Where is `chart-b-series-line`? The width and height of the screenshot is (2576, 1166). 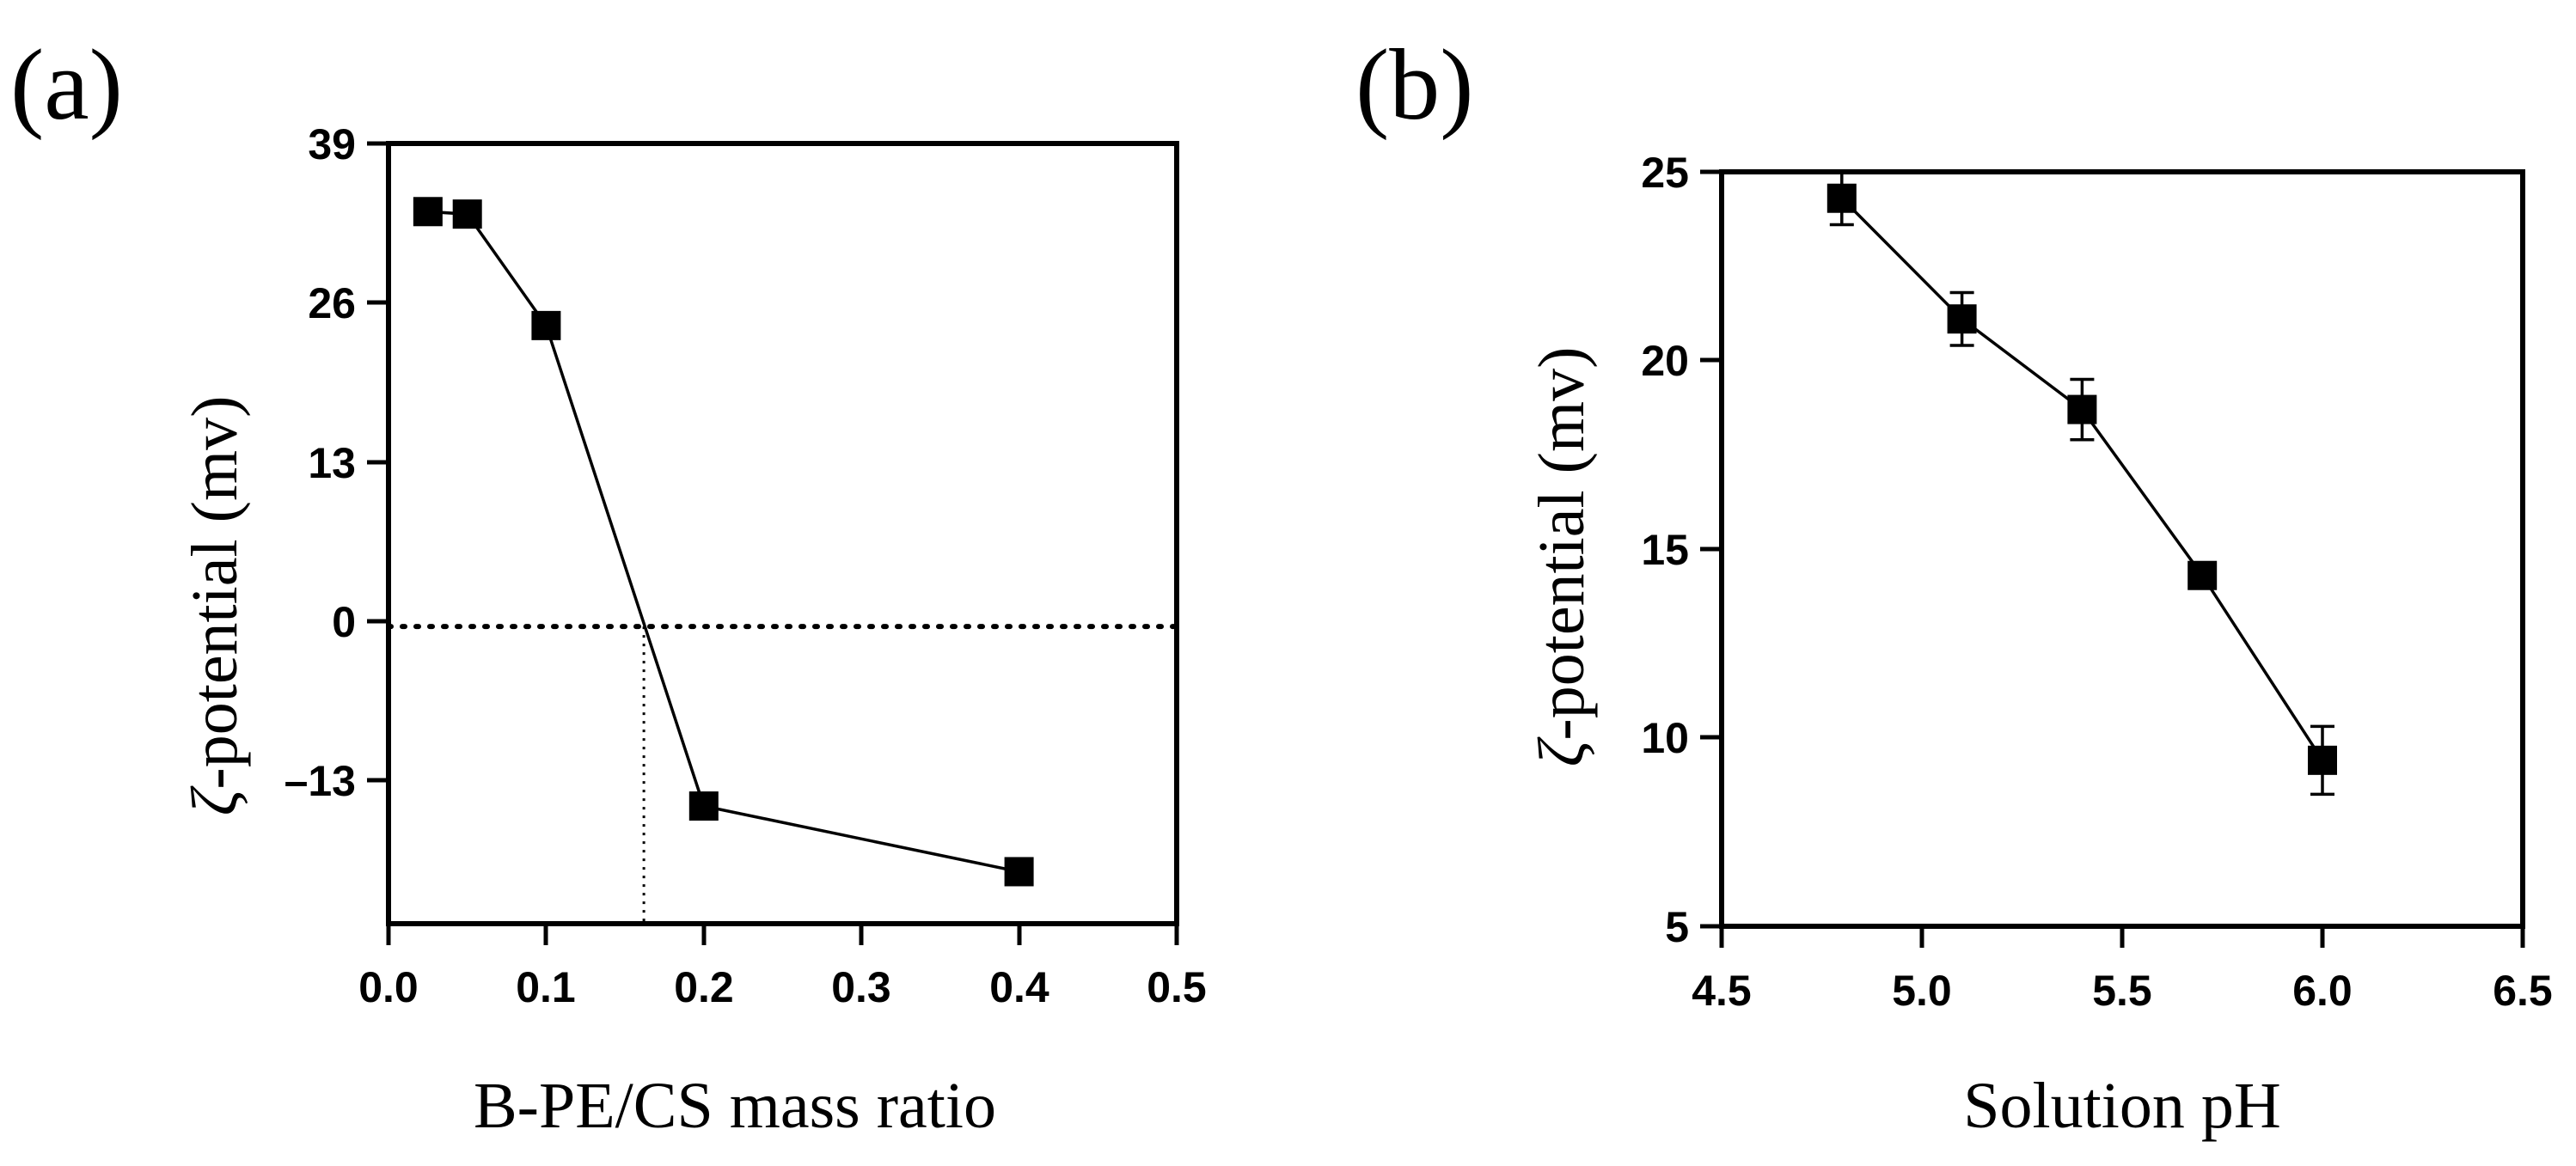 chart-b-series-line is located at coordinates (2082, 479).